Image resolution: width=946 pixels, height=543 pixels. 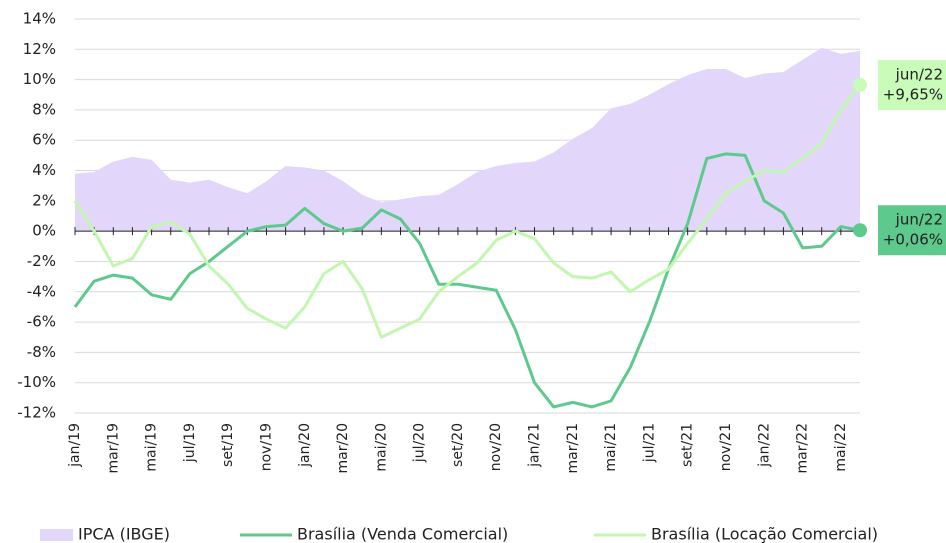 I want to click on y-tick-label: 12%, so click(x=39, y=49).